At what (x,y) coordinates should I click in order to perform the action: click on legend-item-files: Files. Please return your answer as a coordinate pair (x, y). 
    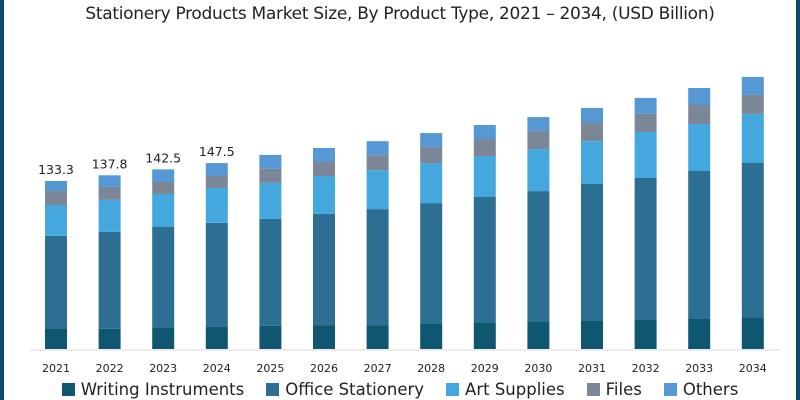
    Looking at the image, I should click on (614, 389).